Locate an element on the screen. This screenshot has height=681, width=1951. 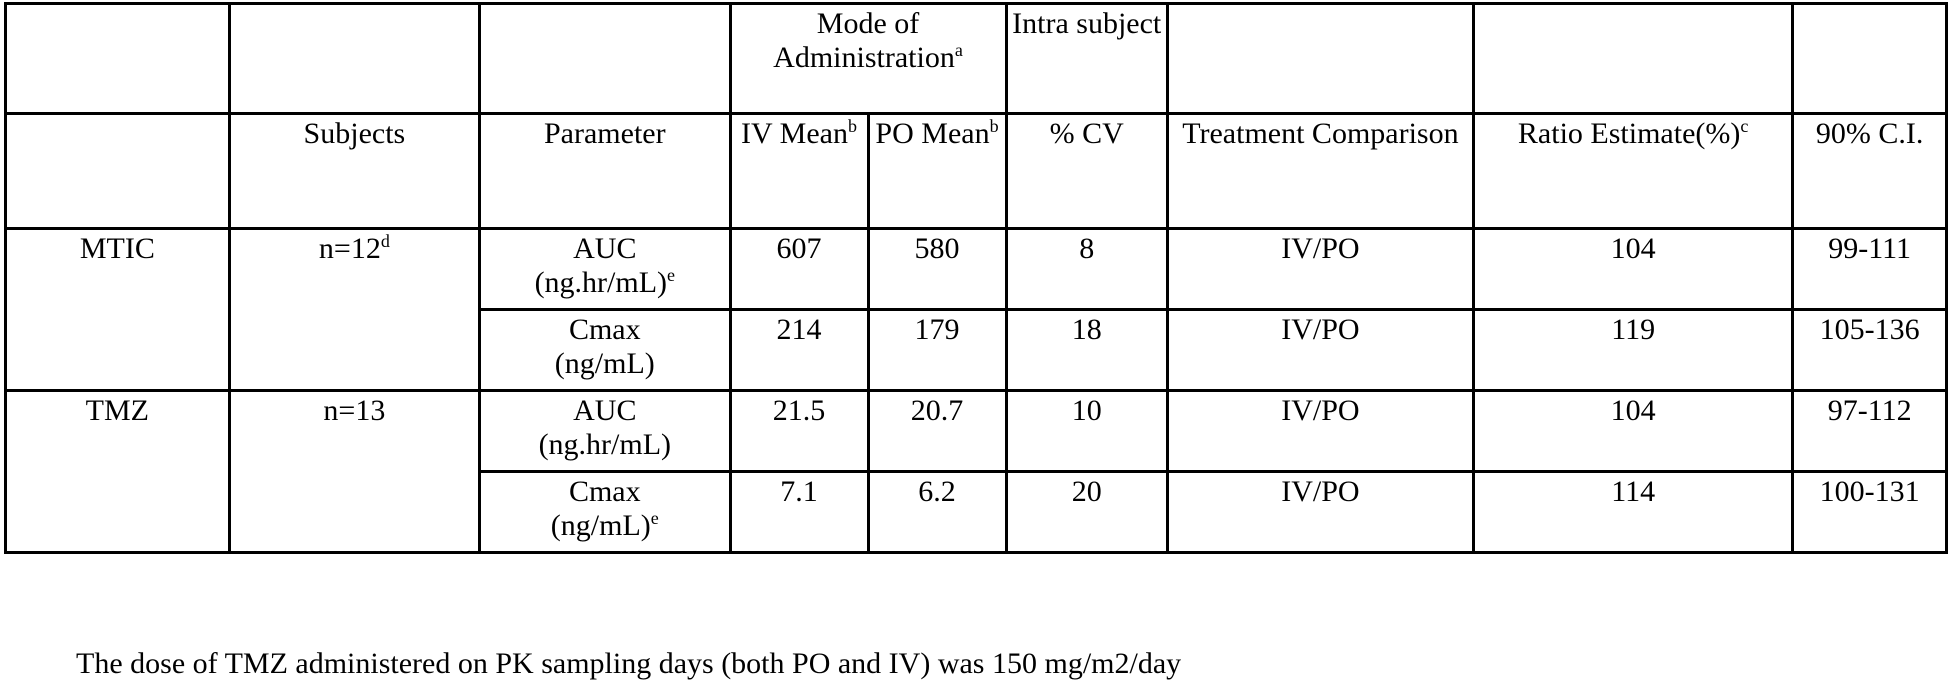
iv-mean-cell: 214 is located at coordinates (799, 350).